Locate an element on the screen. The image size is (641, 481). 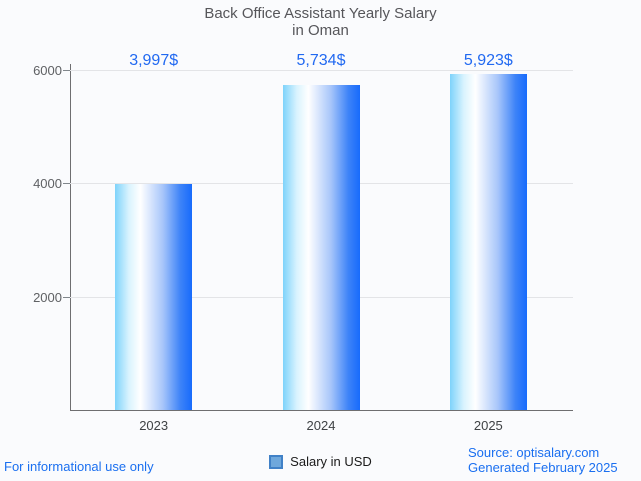
y-axis-label-6000: 6000 is located at coordinates (47, 70).